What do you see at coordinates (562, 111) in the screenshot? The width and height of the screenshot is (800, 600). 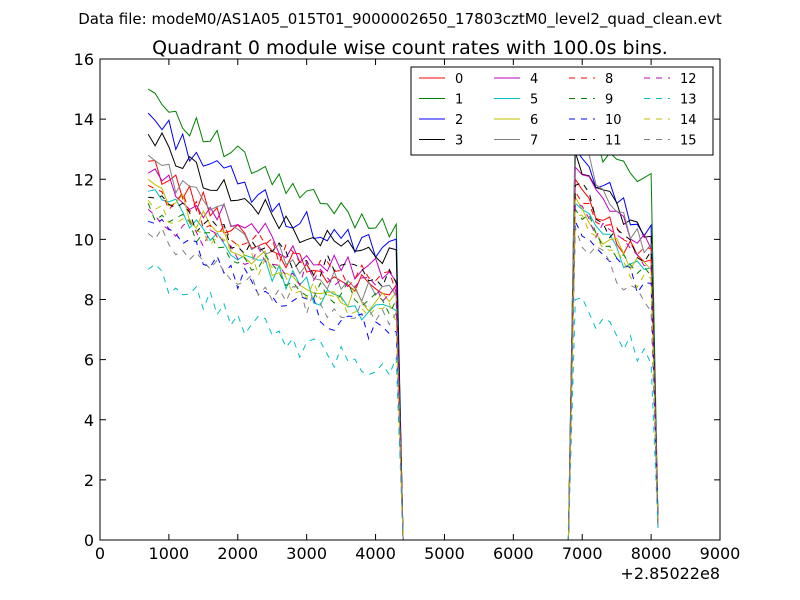 I see `legend-box` at bounding box center [562, 111].